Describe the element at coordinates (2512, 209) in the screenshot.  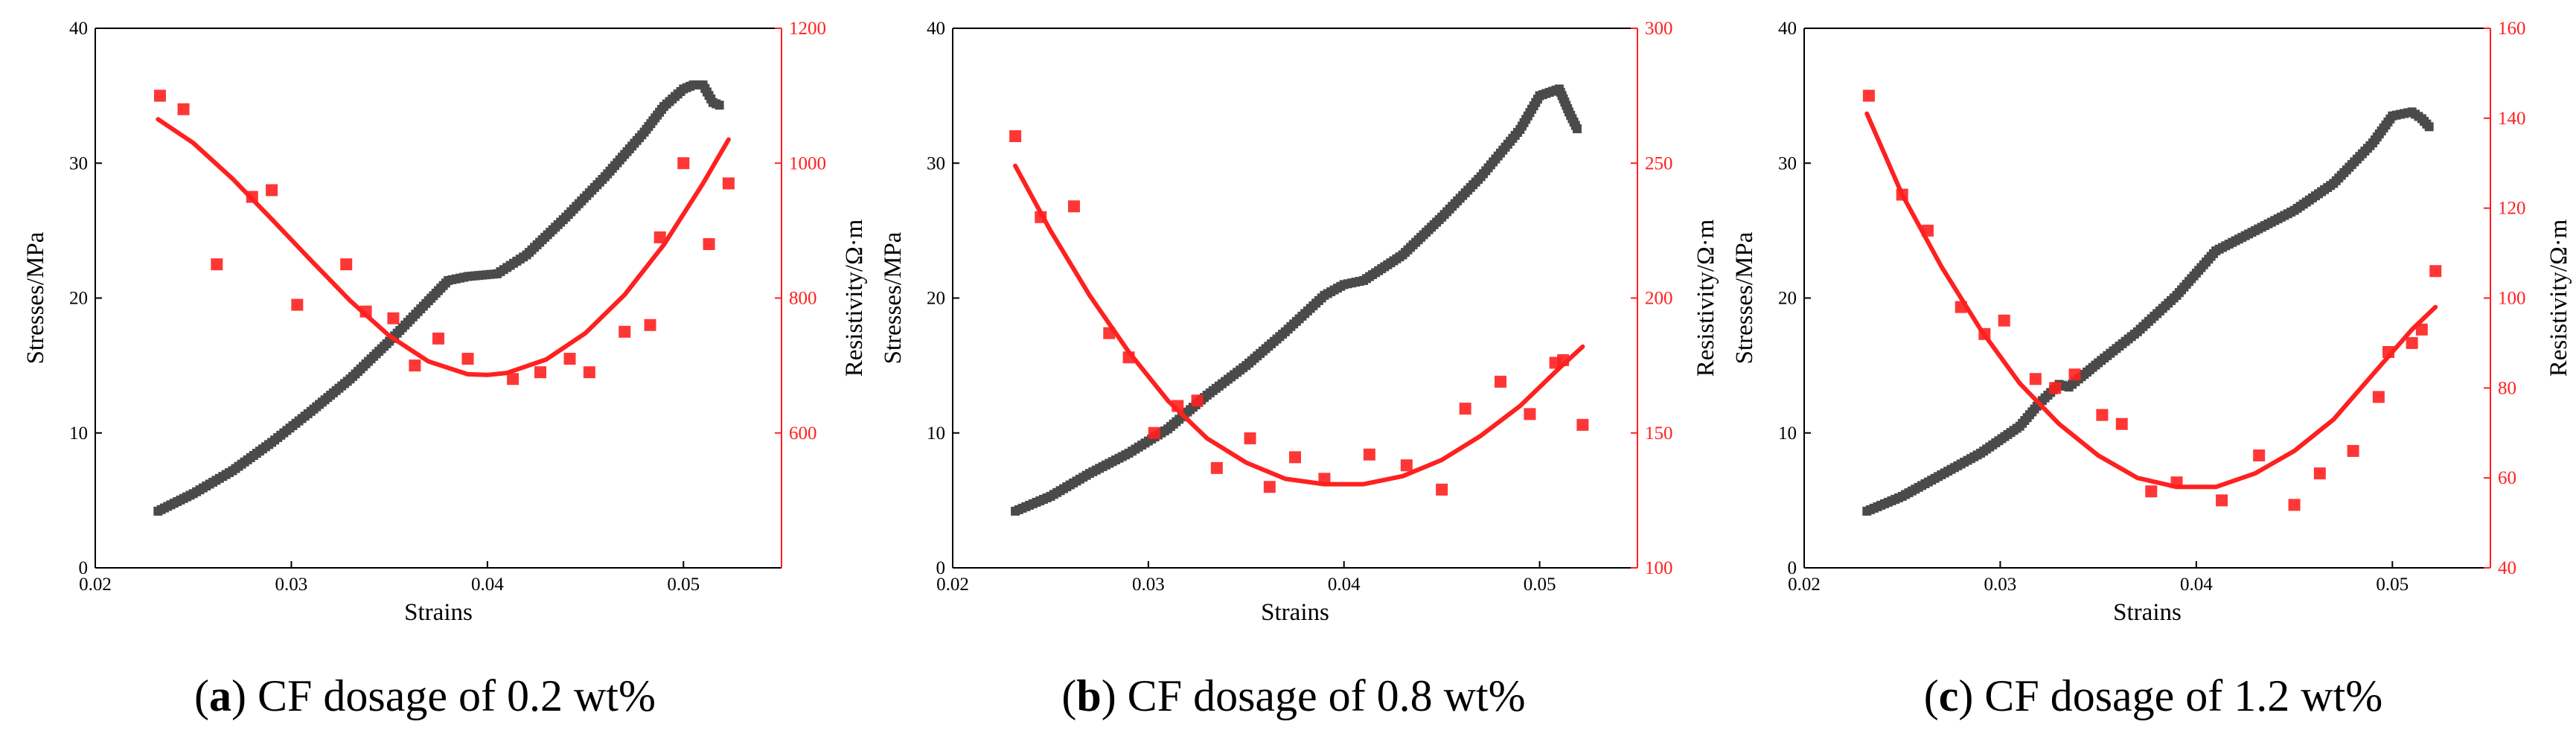
I see `y2-tick-label: 120` at that location.